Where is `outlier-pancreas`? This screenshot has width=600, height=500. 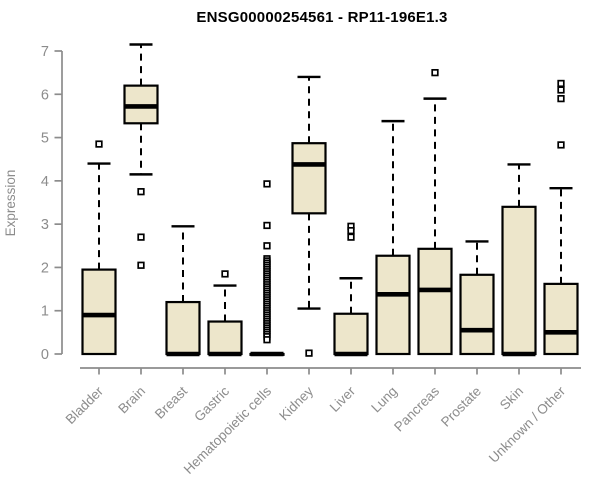
outlier-pancreas is located at coordinates (435, 72).